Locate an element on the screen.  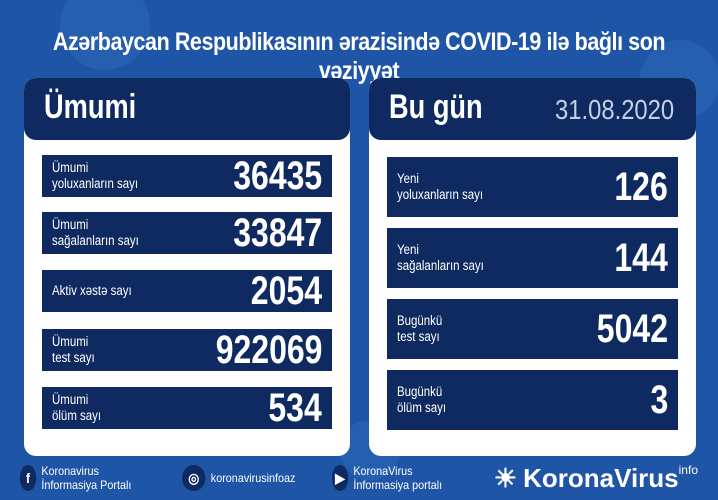
logo-sup: info is located at coordinates (688, 469).